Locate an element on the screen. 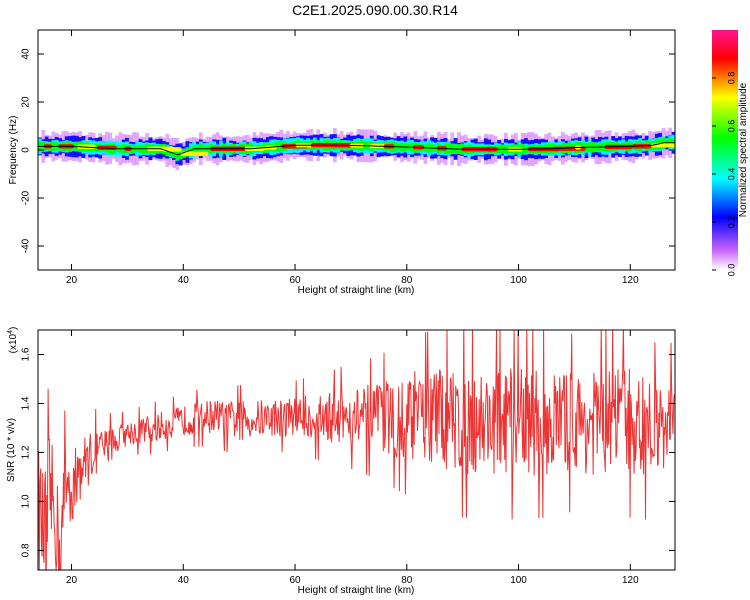  y-tick-label: 20 is located at coordinates (26, 102).